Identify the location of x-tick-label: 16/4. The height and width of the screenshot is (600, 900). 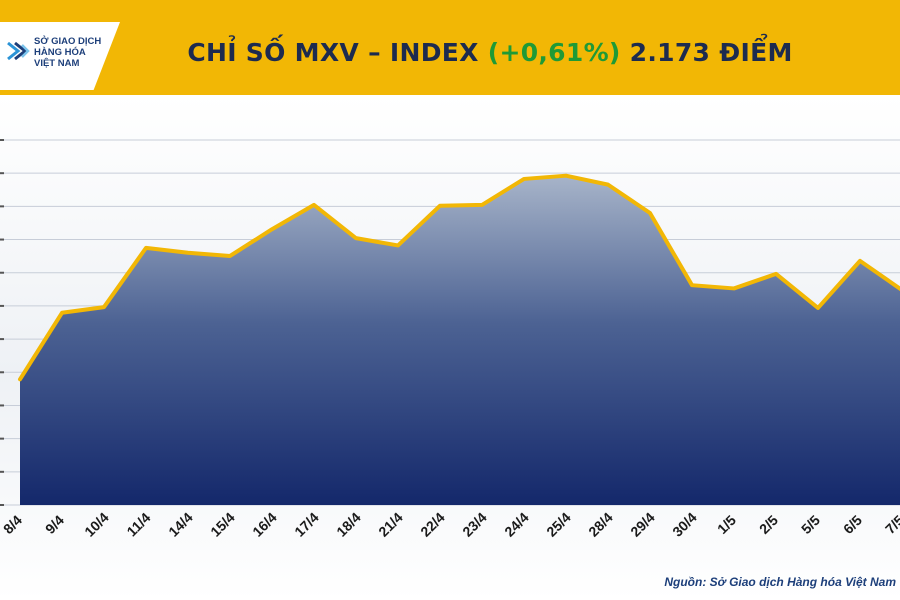
(264, 524).